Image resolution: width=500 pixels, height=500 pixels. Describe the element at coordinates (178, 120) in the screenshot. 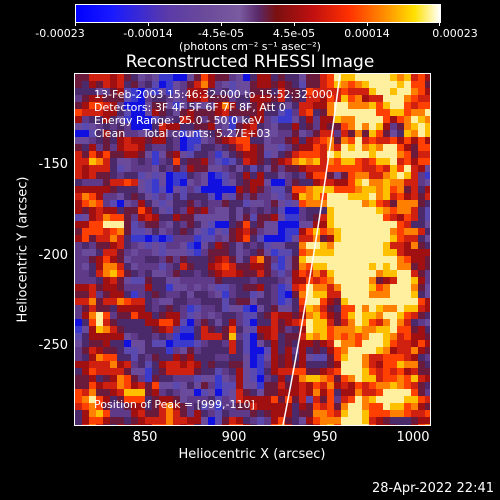

I see `info-line-energy: Energy Range: 25.0 - 50.0 keV` at that location.